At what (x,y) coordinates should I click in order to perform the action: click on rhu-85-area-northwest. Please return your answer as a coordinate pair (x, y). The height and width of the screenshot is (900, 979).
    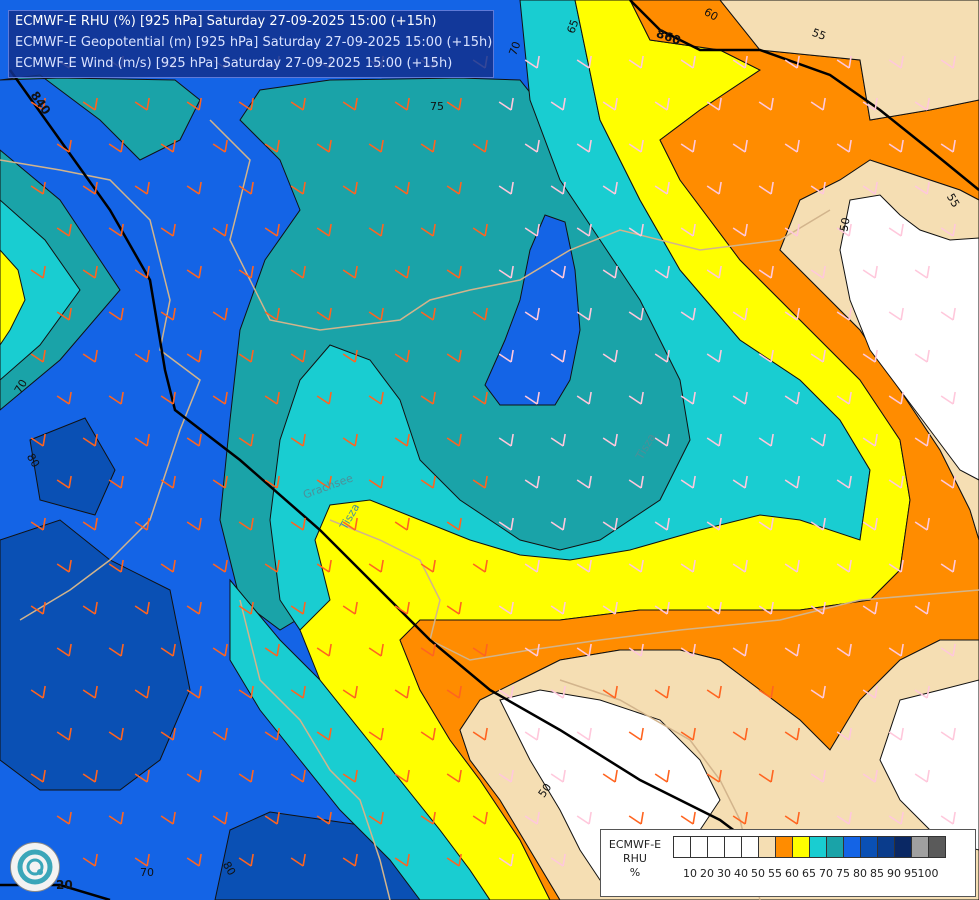
    Looking at the image, I should click on (72, 466).